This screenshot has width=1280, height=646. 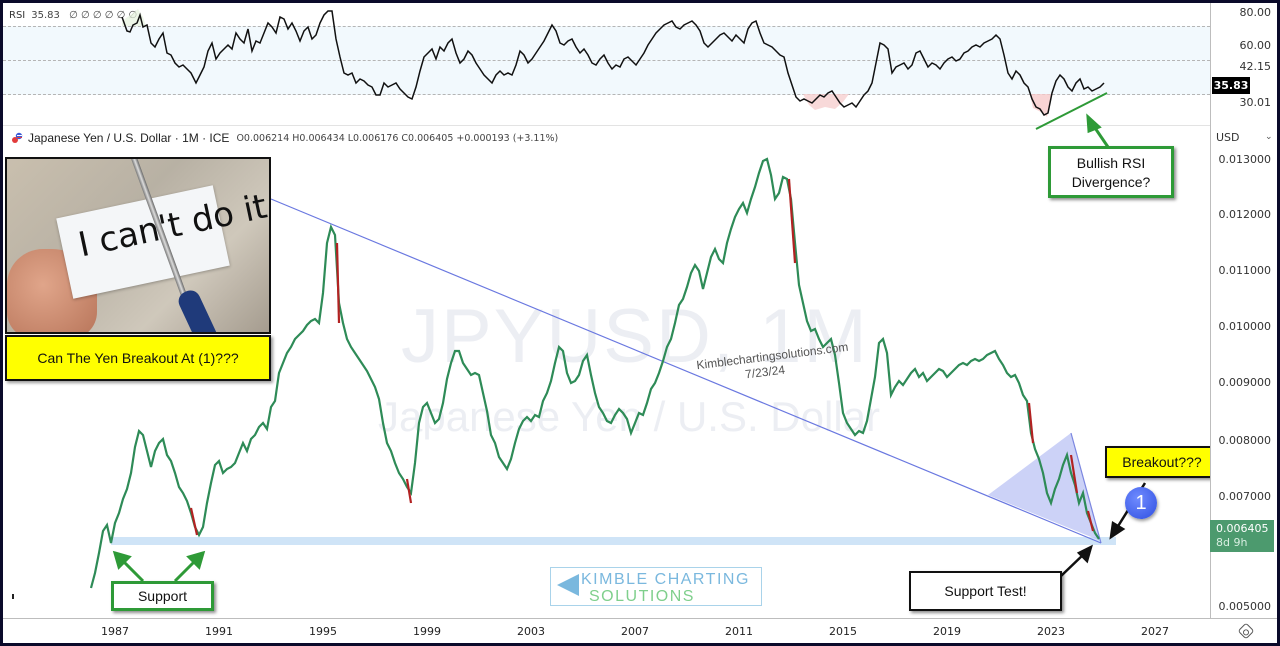 What do you see at coordinates (665, 579) in the screenshot?
I see `logo-line1: KIMBLE CHARTING` at bounding box center [665, 579].